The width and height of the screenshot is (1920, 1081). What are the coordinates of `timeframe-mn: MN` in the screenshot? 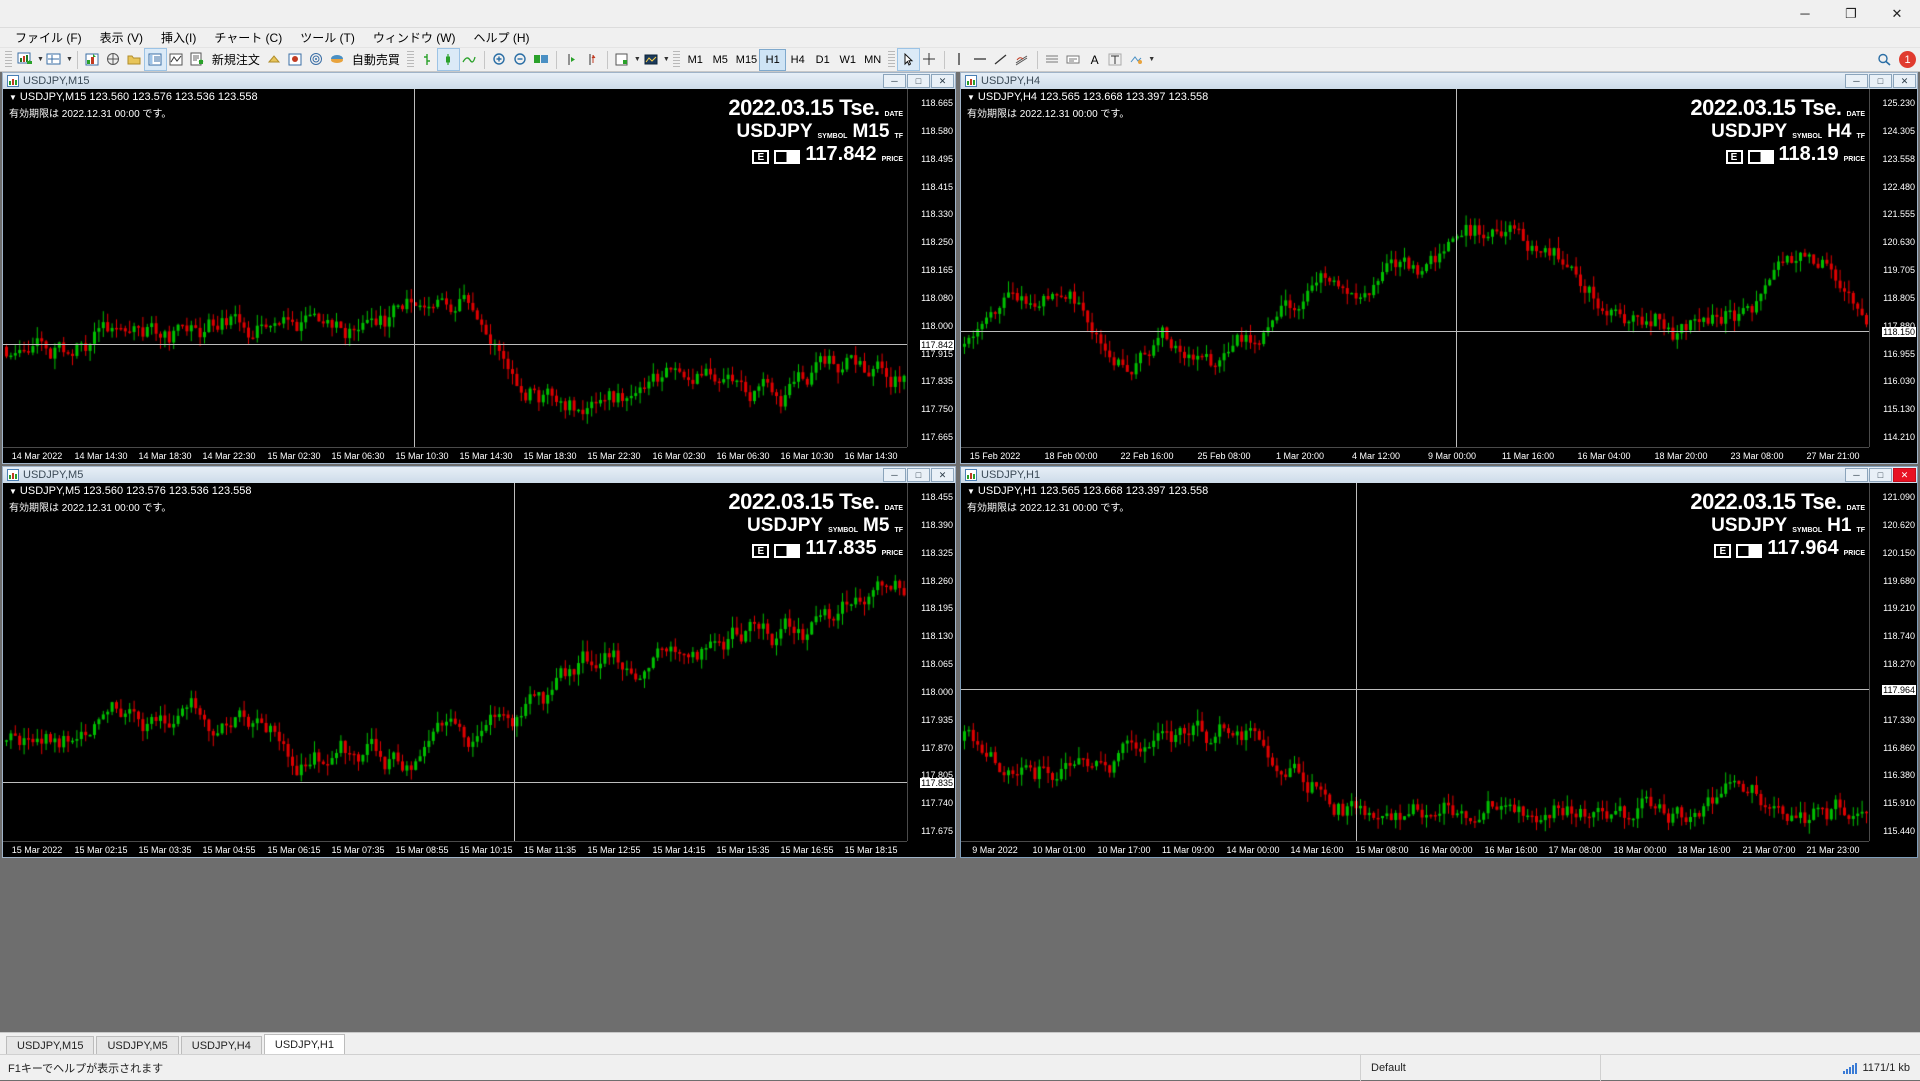 It's located at (873, 59).